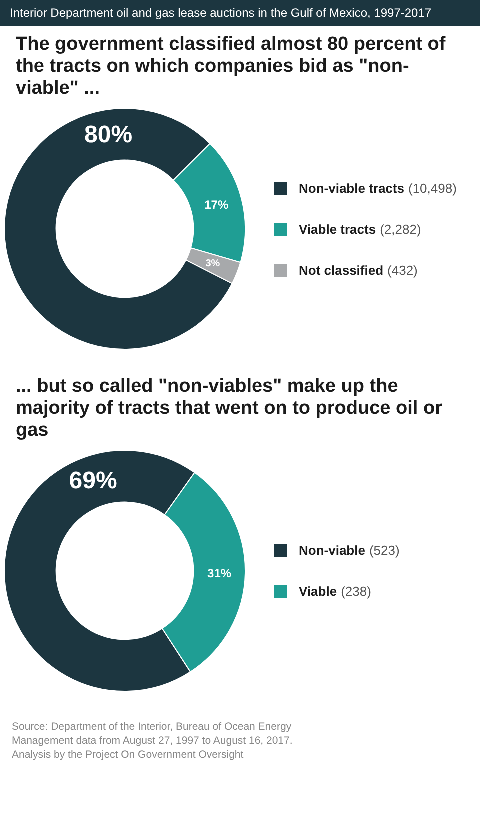 The image size is (480, 840). I want to click on data-label: 80%, so click(108, 134).